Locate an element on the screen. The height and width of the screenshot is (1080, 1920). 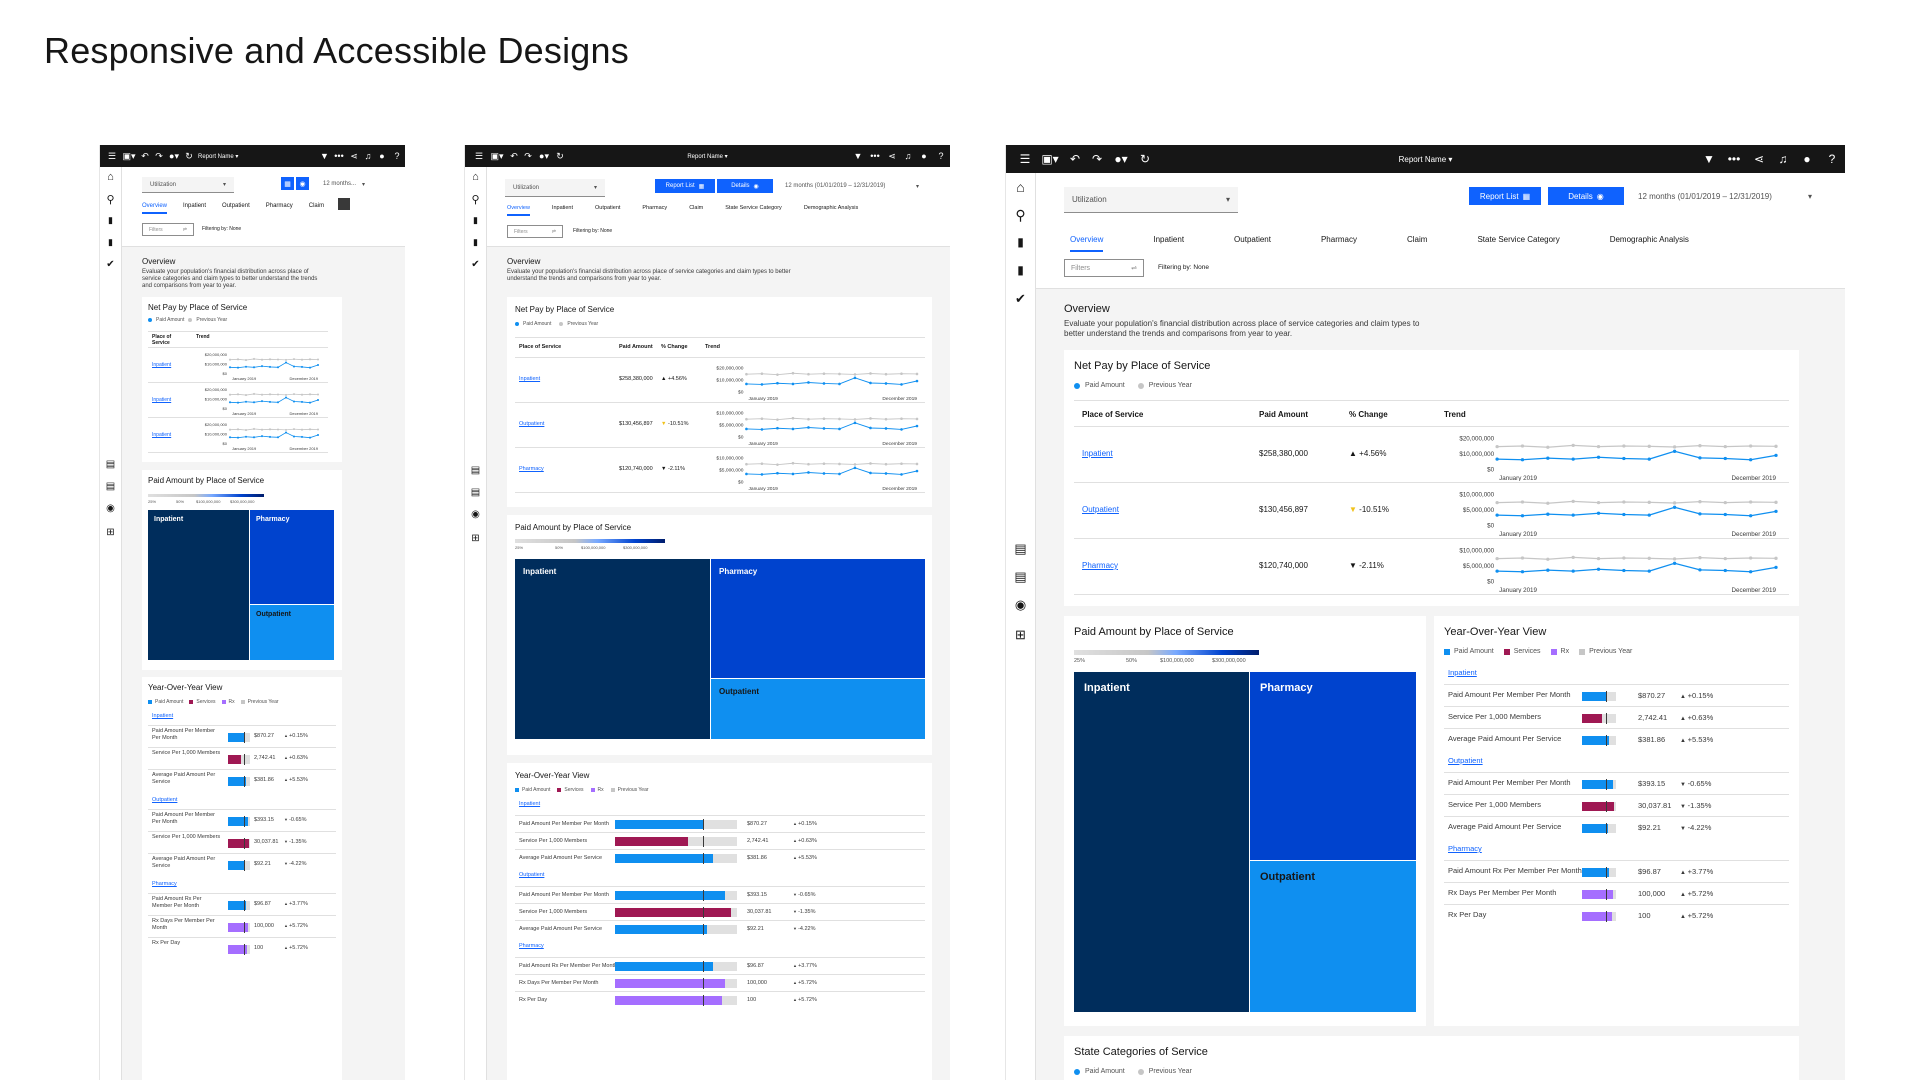
tab-state-service-category: State Service Category is located at coordinates (753, 208).